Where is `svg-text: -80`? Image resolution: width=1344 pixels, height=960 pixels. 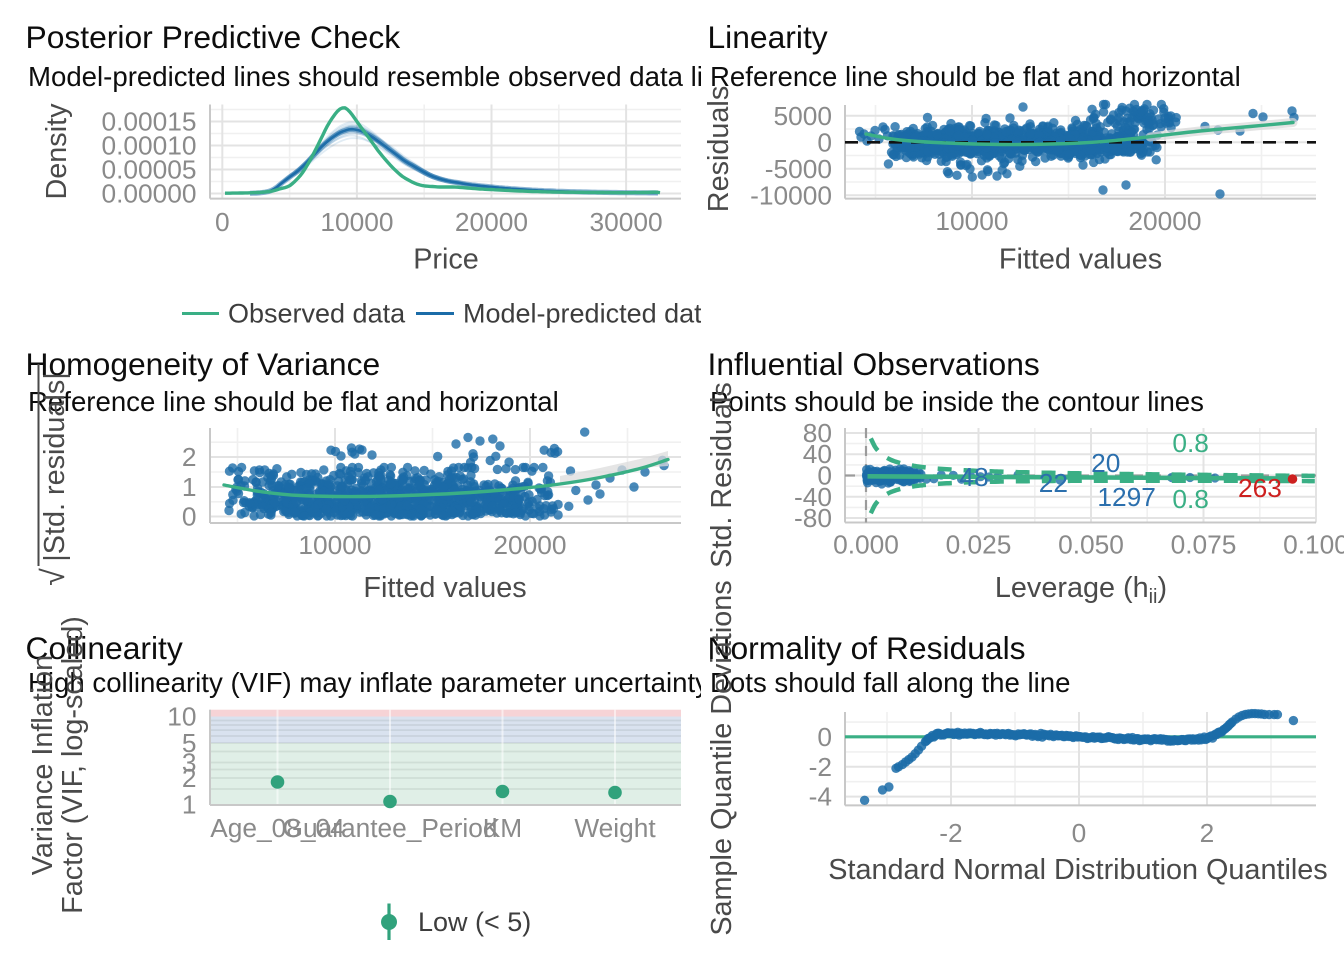
svg-text: -80 is located at coordinates (813, 518).